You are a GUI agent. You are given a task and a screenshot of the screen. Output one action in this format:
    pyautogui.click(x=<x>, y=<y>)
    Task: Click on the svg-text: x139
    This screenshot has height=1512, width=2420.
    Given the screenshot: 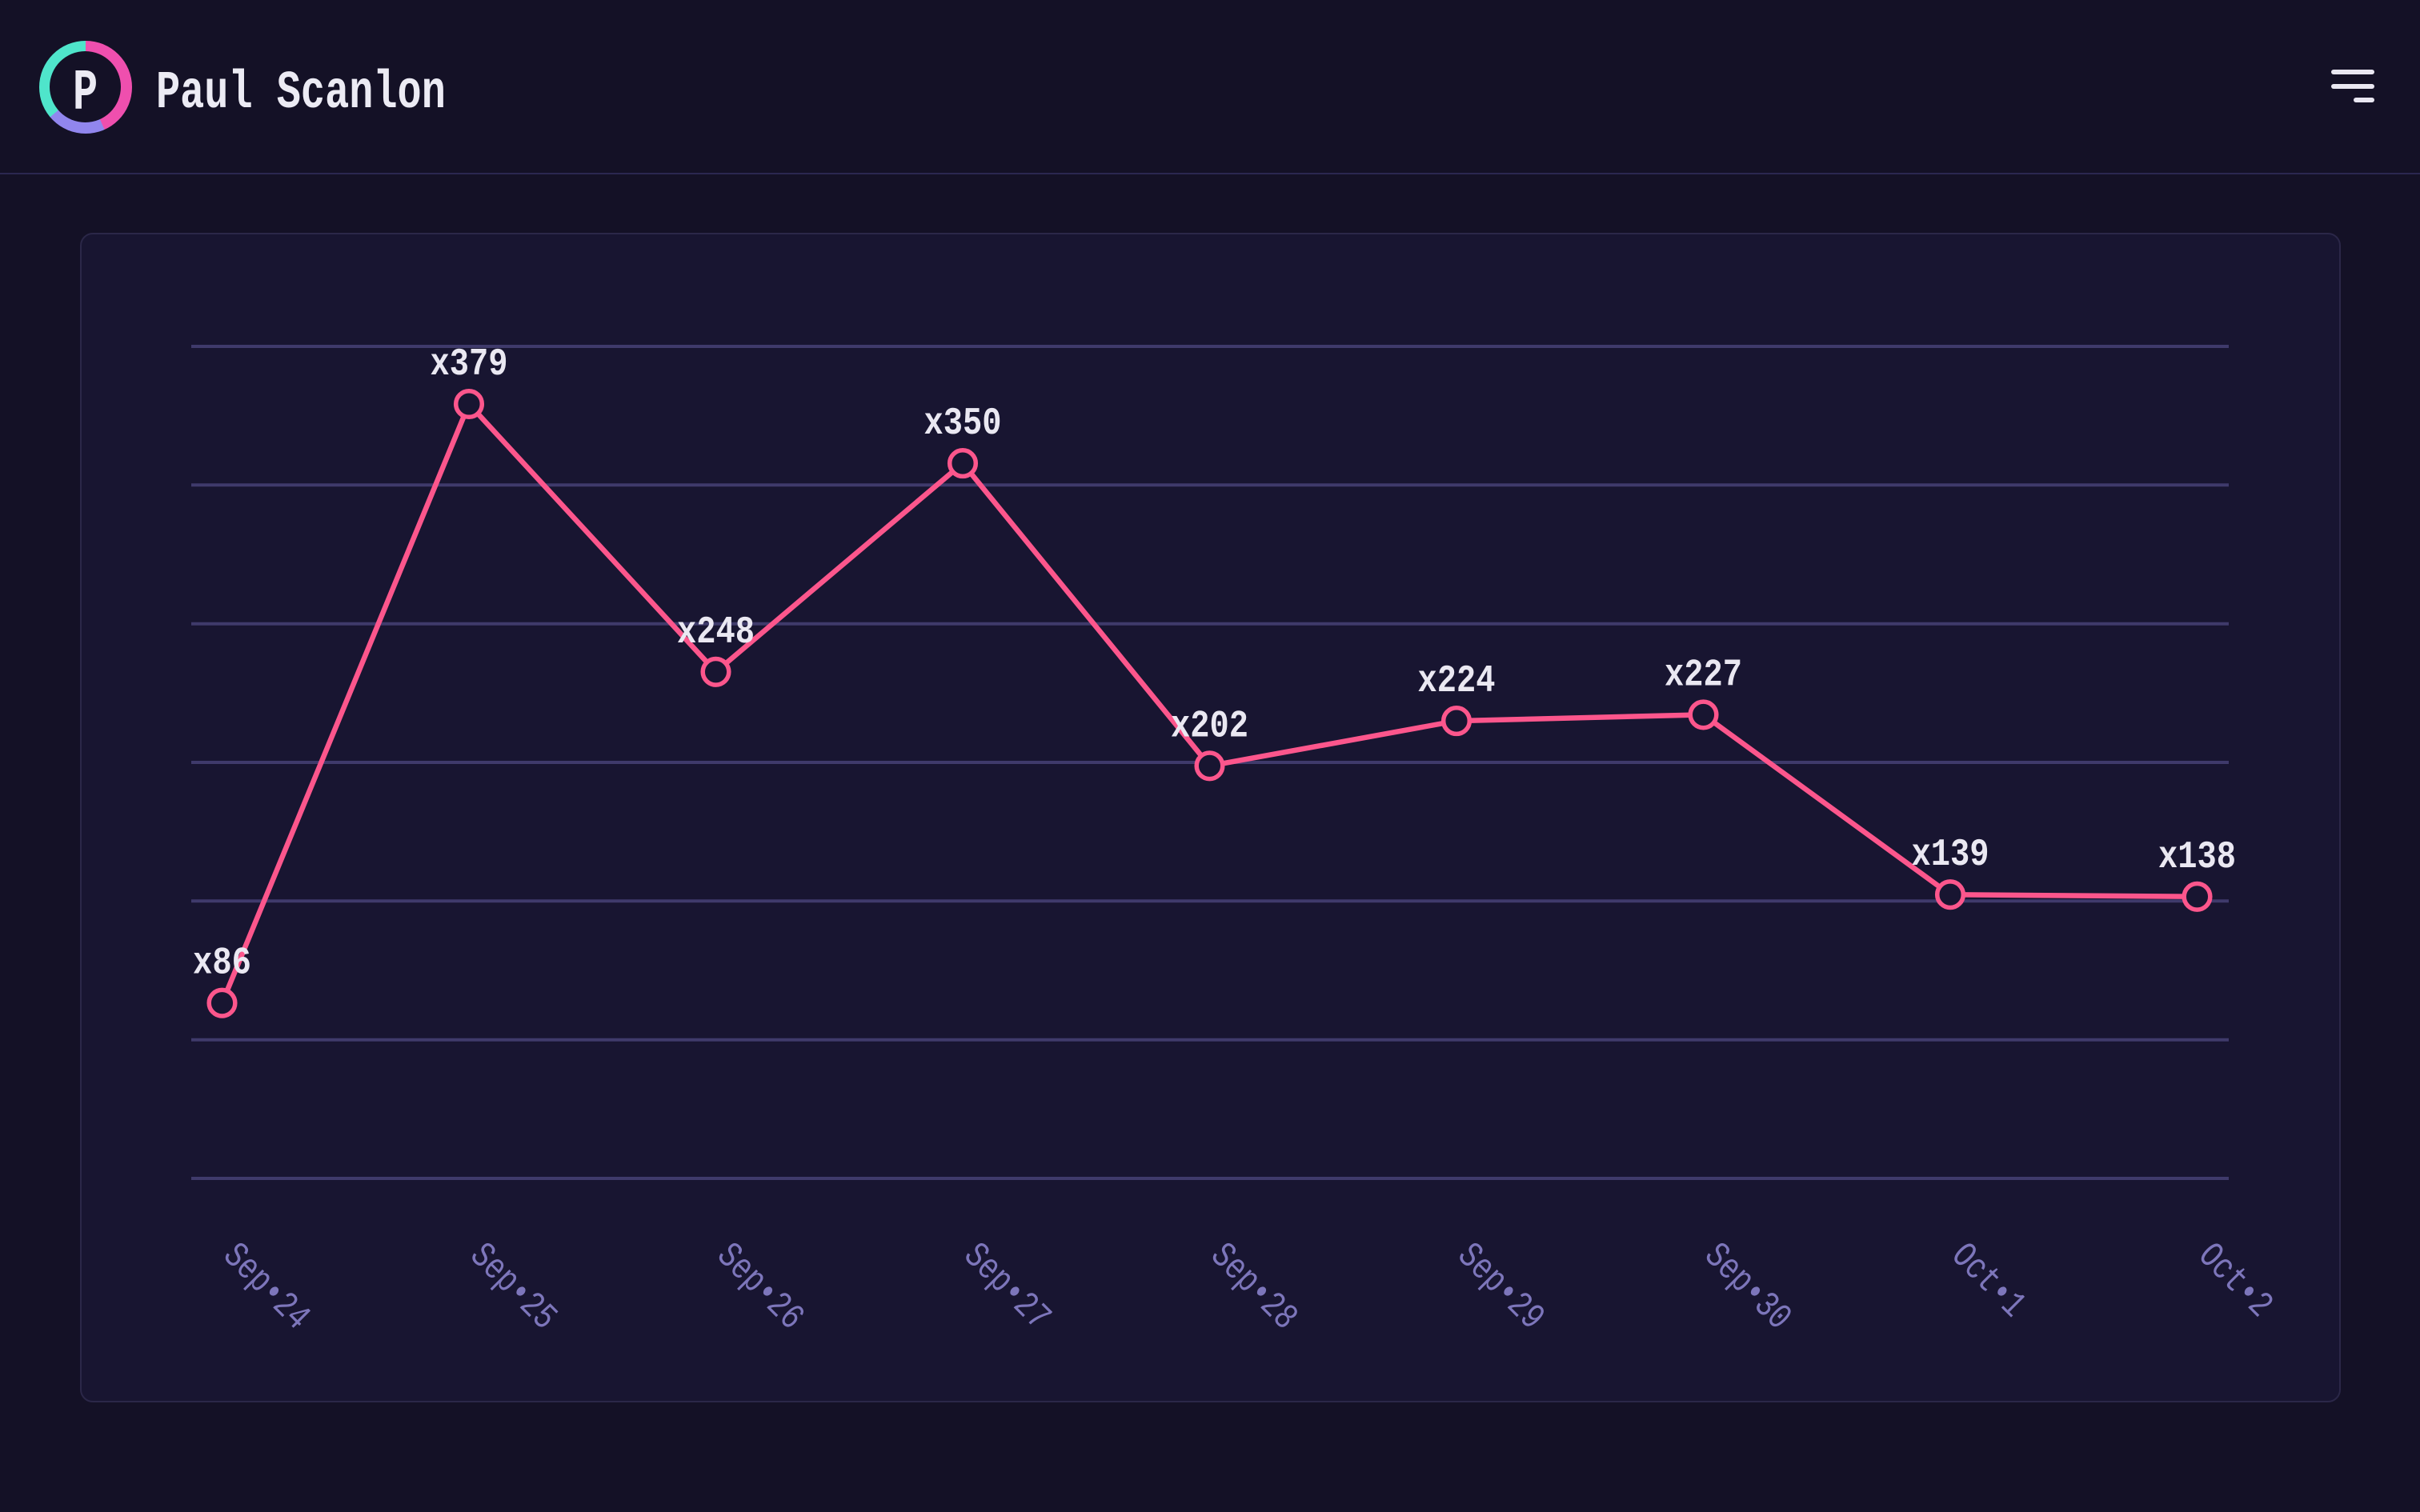 What is the action you would take?
    pyautogui.click(x=1950, y=855)
    